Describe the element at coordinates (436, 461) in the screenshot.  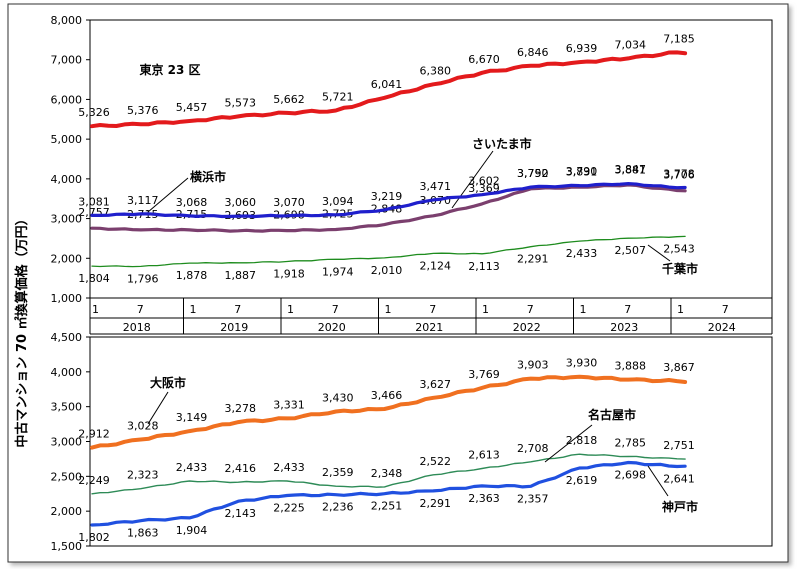
I see `data-label: 2,522` at that location.